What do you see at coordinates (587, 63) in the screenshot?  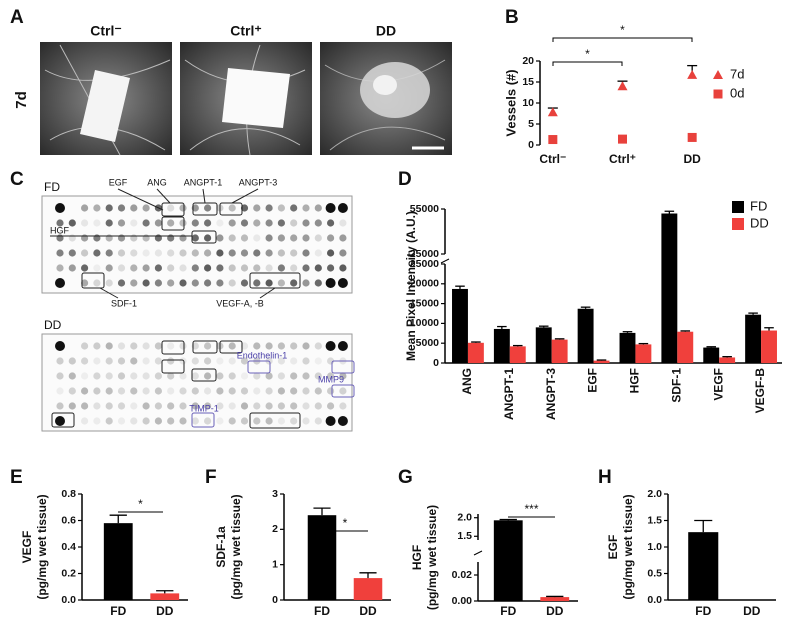 I see `significance-bracket` at bounding box center [587, 63].